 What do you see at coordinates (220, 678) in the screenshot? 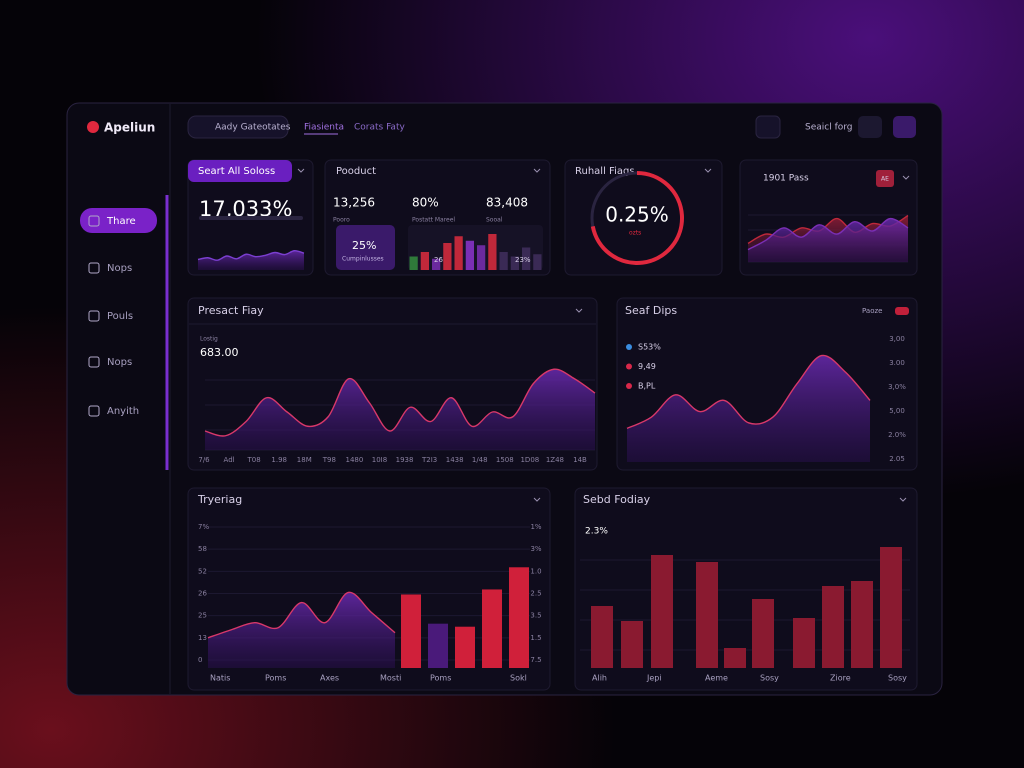
I see `x-tick-label: Natis` at bounding box center [220, 678].